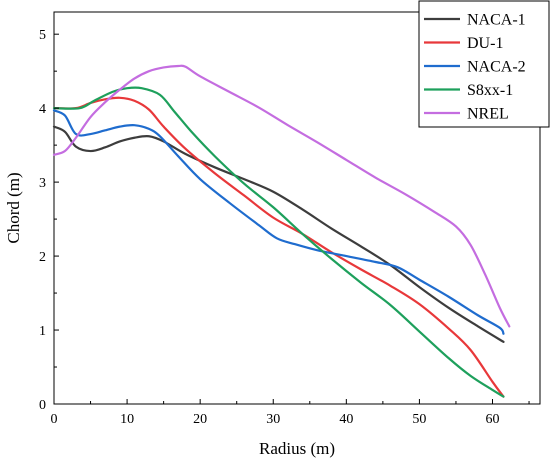 Image resolution: width=550 pixels, height=465 pixels. I want to click on y-axis-ticks: 0 1 2 3 4 5, so click(49, 220).